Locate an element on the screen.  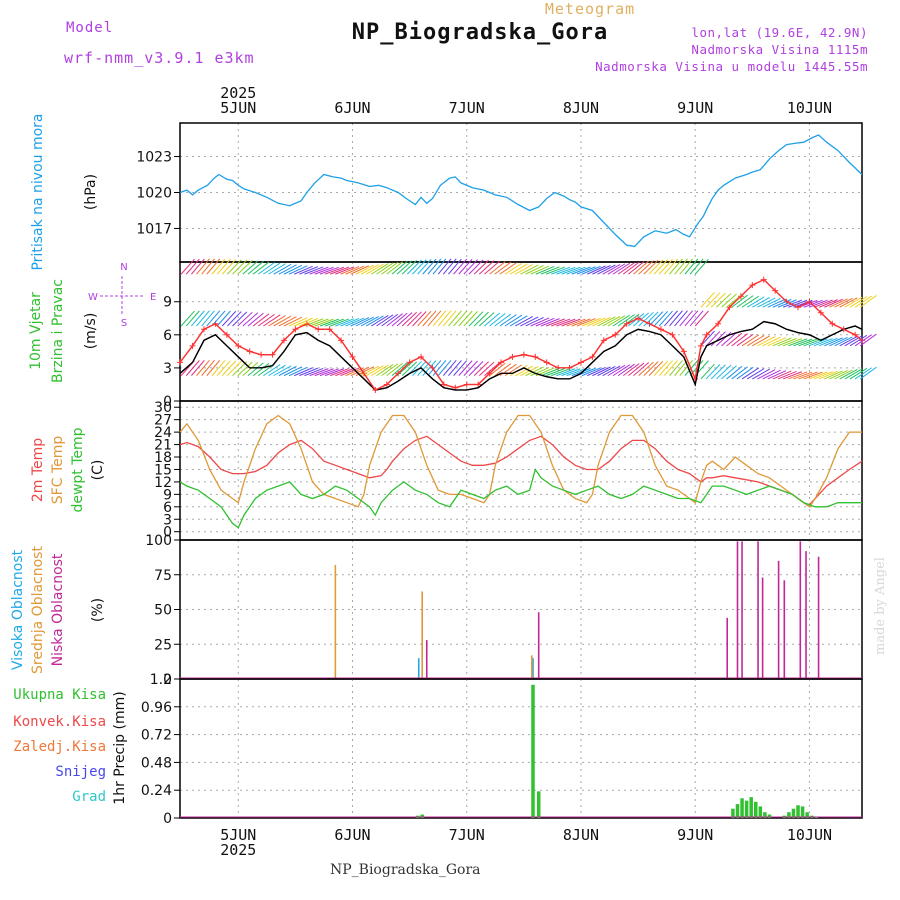
top-day-label: 7JUN is located at coordinates (467, 108).